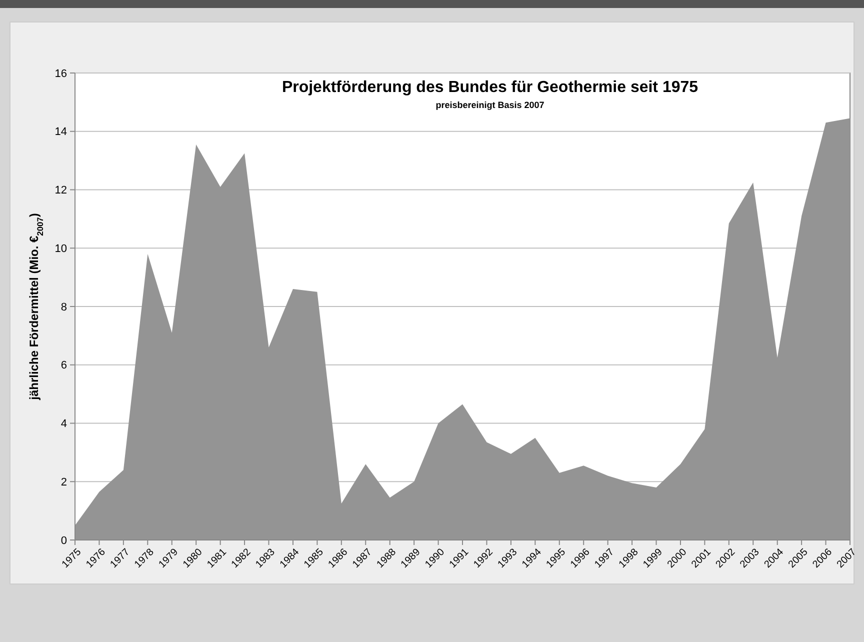 The width and height of the screenshot is (864, 642). I want to click on y-tick-label: 8, so click(63, 307).